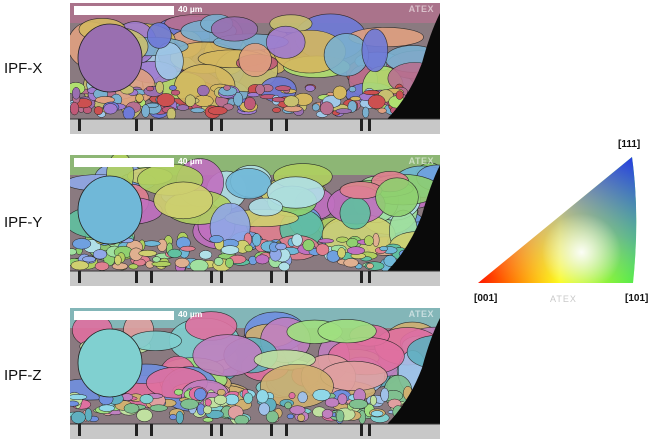  What do you see at coordinates (629, 144) in the screenshot?
I see `label-111: [111]` at bounding box center [629, 144].